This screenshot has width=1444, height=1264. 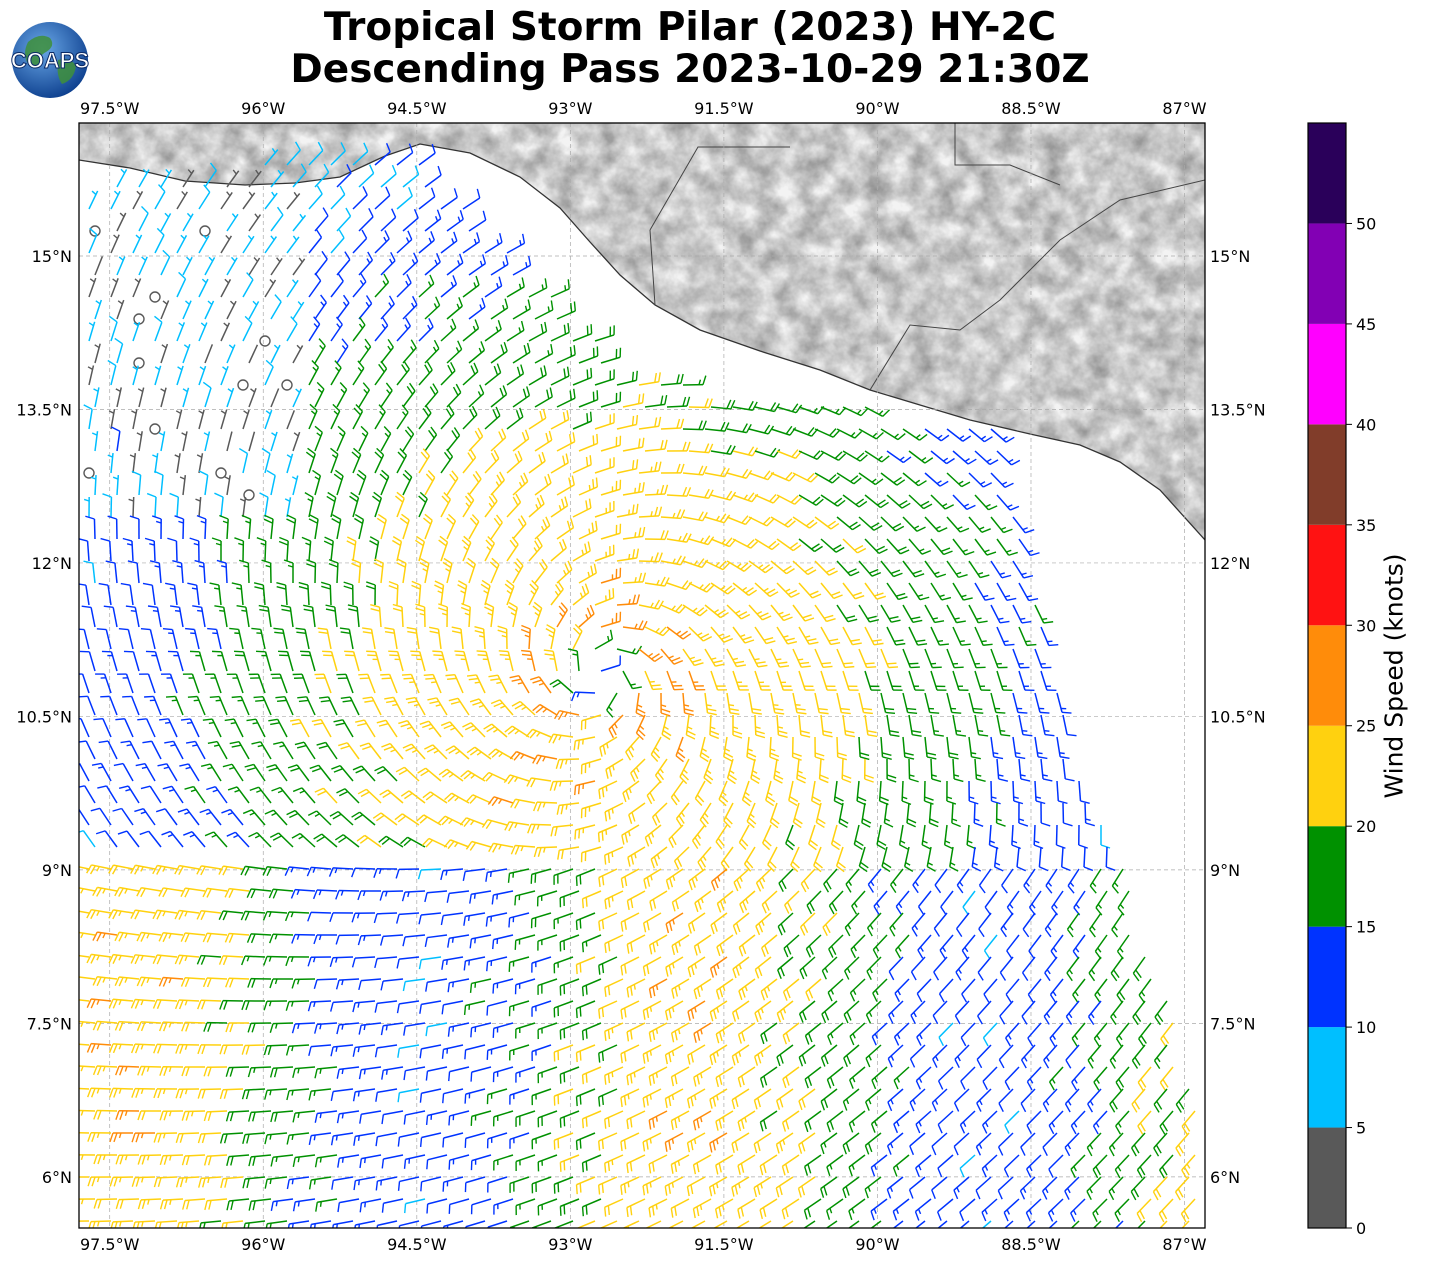 What do you see at coordinates (1366, 424) in the screenshot?
I see `colorbar-tick-label: 40` at bounding box center [1366, 424].